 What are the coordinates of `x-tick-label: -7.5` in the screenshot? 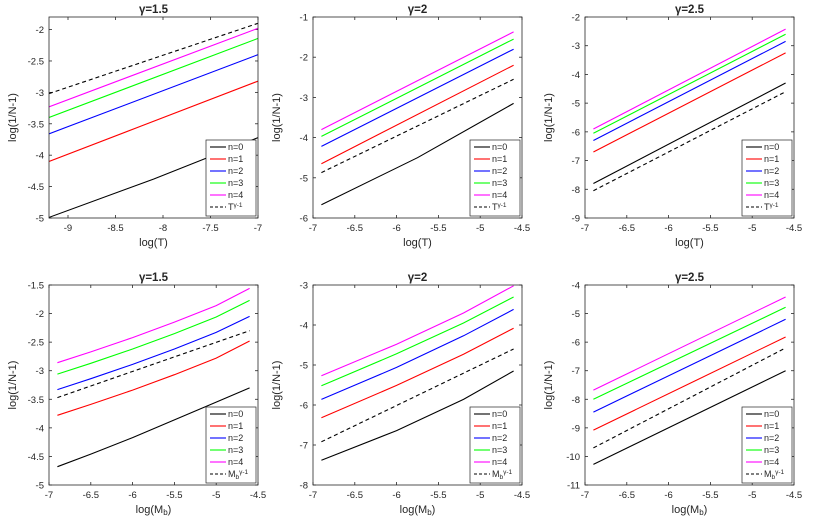 It's located at (210, 228).